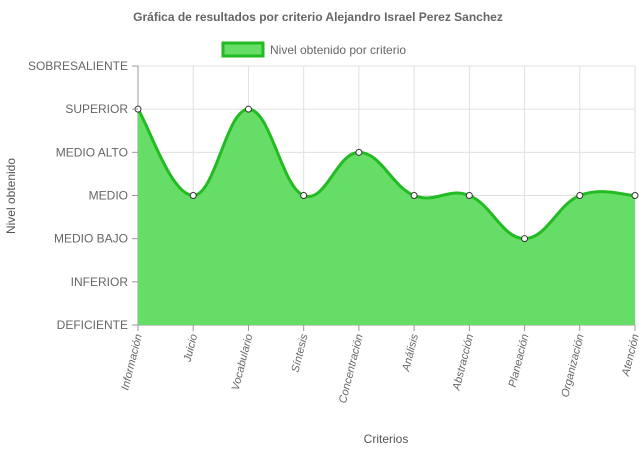 The width and height of the screenshot is (639, 452). I want to click on legend: Nivel obtenido por criterio, so click(313, 49).